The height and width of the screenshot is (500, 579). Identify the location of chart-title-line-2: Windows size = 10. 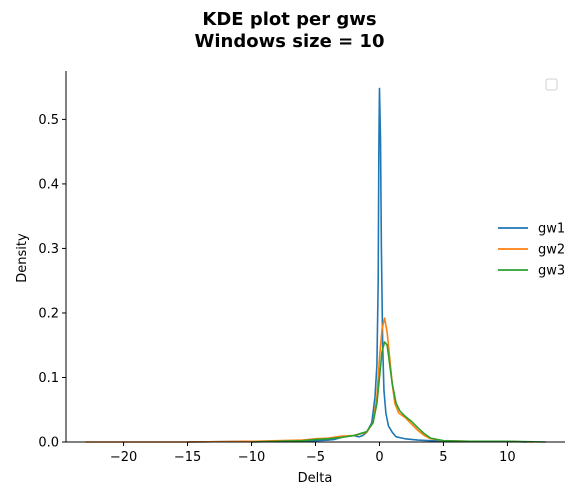
(290, 41).